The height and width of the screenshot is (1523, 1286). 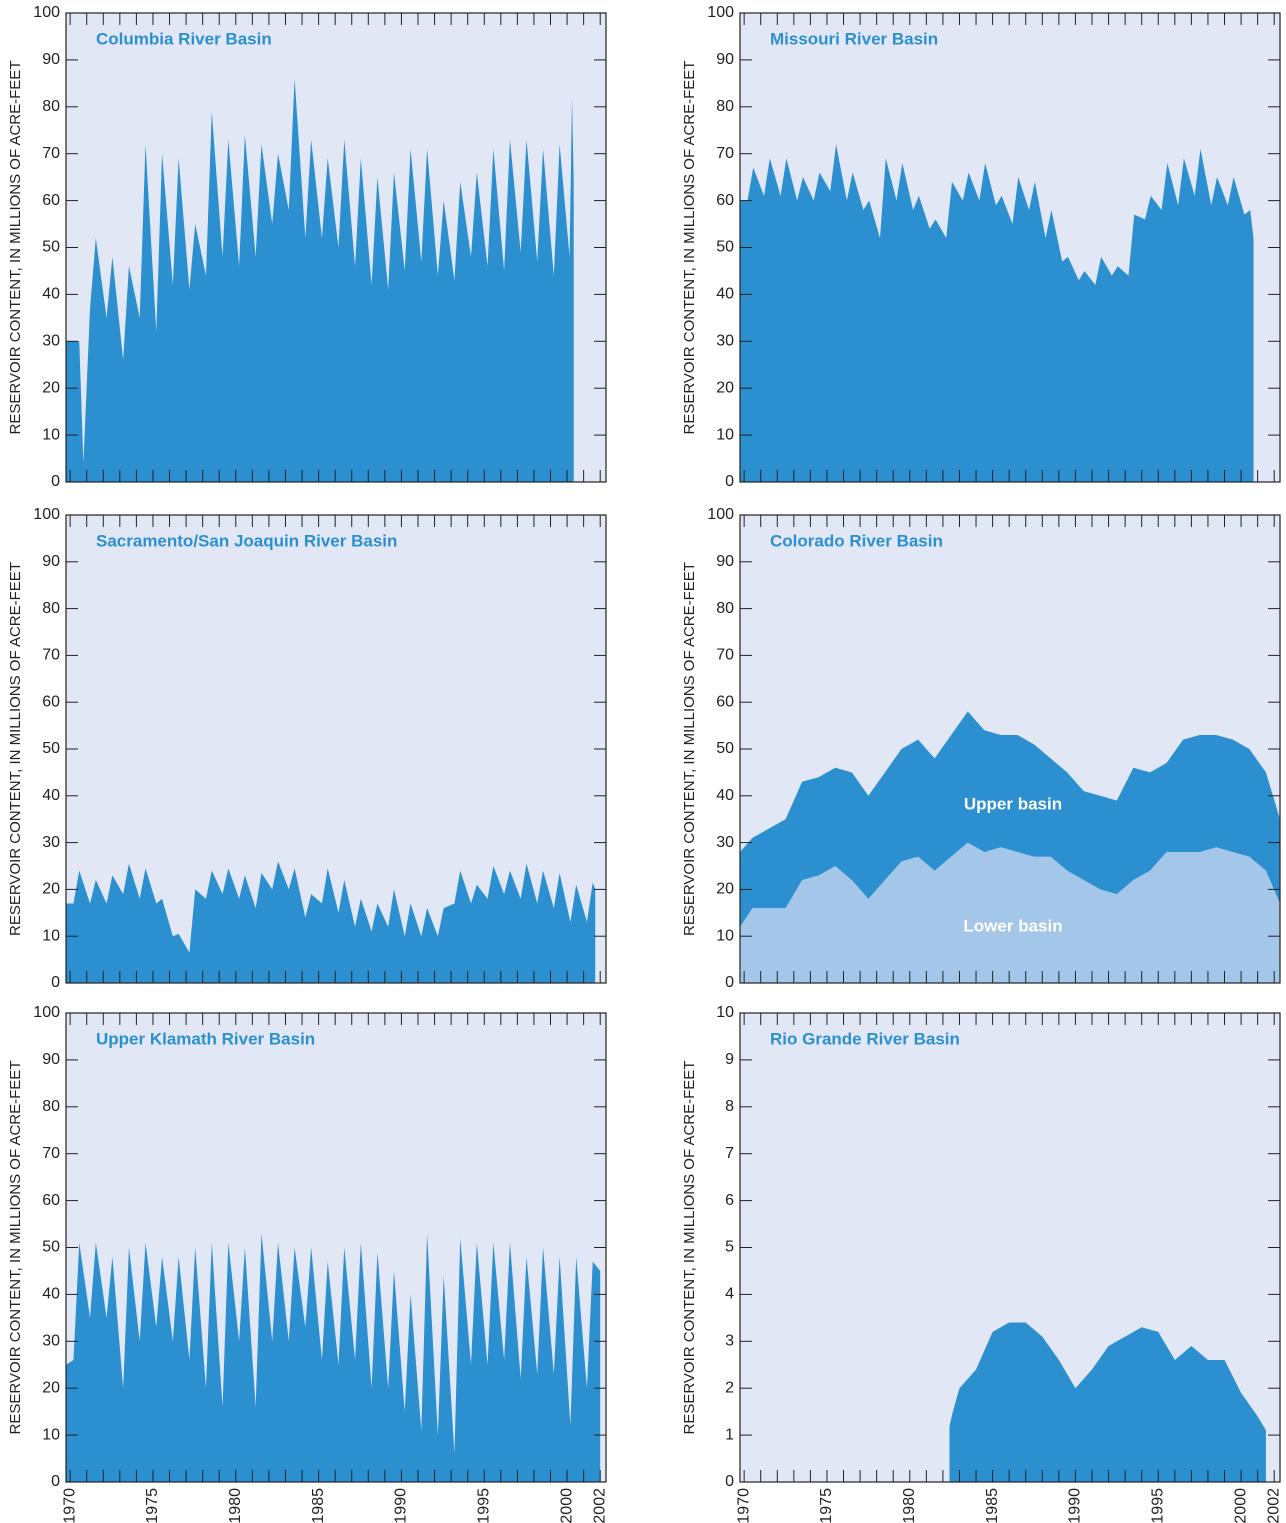 I want to click on y-tick-label: 4, so click(x=729, y=1294).